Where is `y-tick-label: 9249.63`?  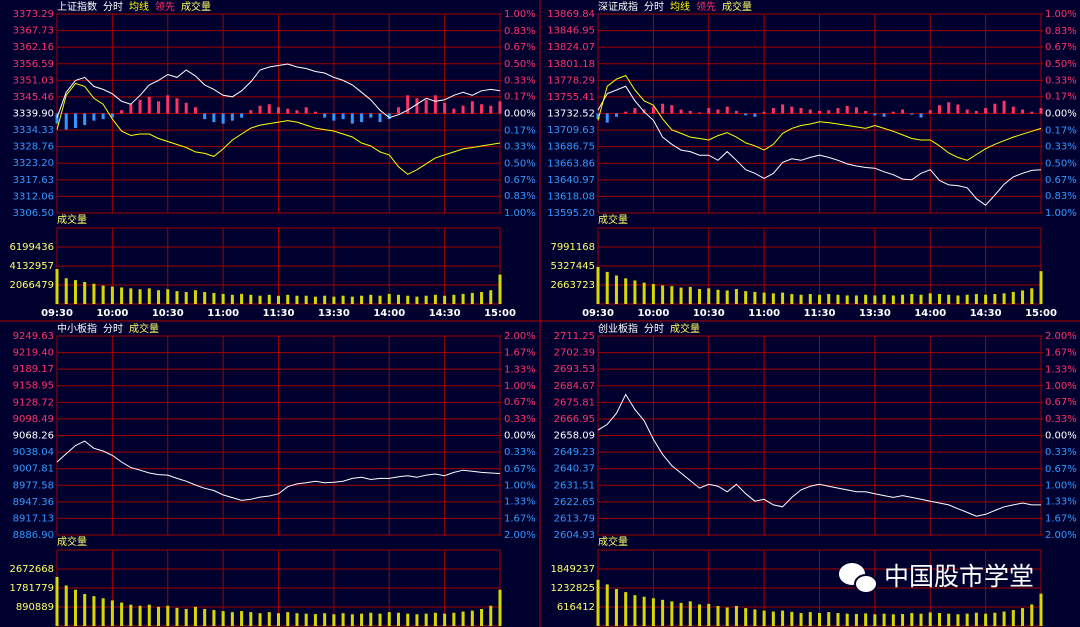
y-tick-label: 9249.63 is located at coordinates (33, 336).